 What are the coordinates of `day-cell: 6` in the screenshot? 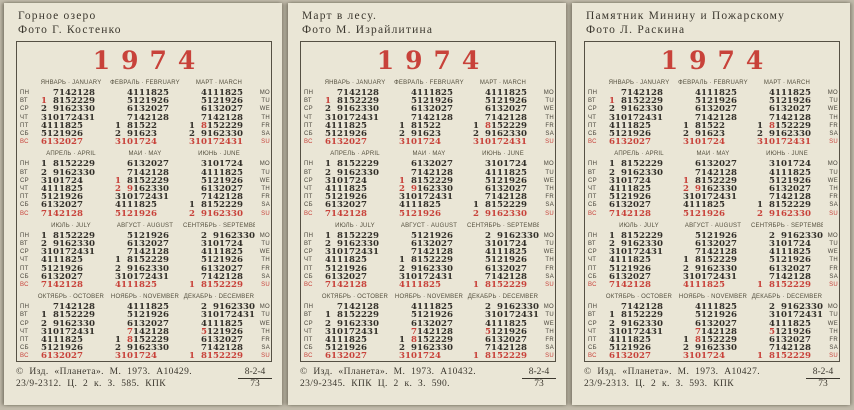 It's located at (612, 205).